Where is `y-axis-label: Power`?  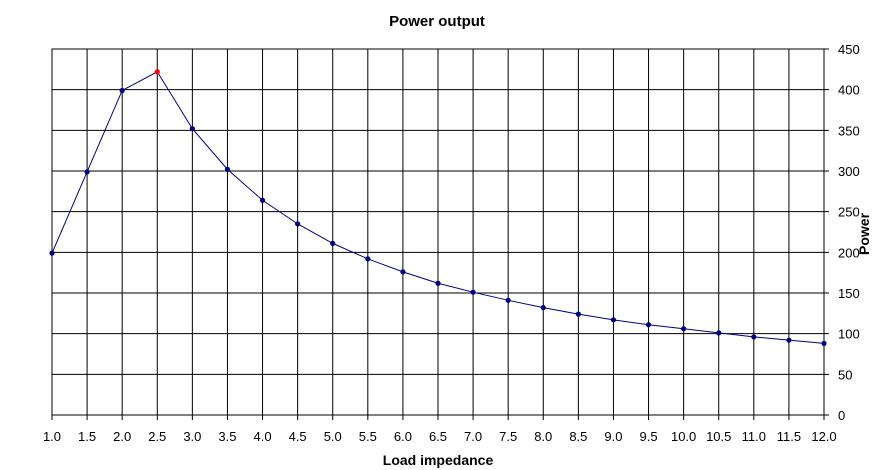 y-axis-label: Power is located at coordinates (864, 233).